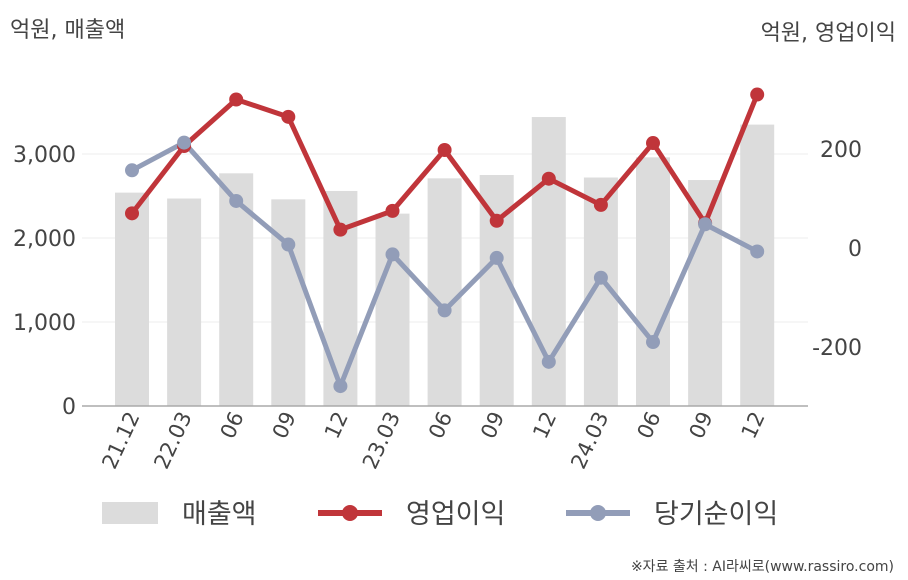 This screenshot has width=908, height=580. I want to click on left-axis-label: 억원, 매출액, so click(67, 30).